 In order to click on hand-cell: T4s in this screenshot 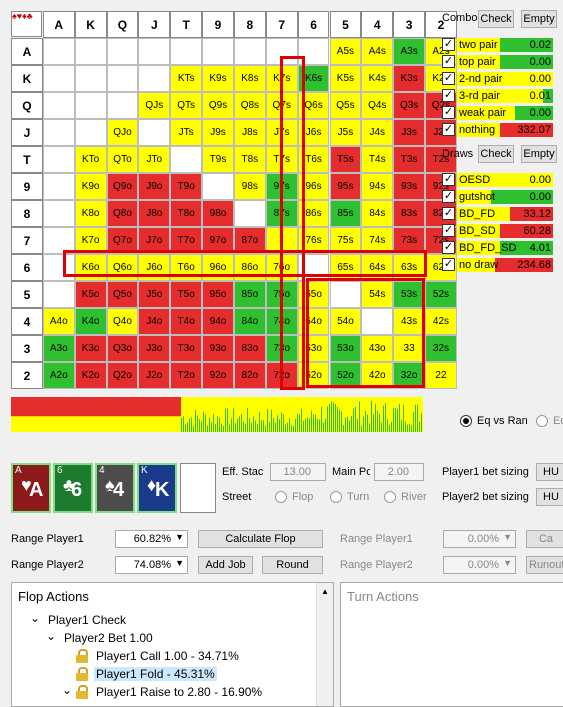, I will do `click(377, 159)`.